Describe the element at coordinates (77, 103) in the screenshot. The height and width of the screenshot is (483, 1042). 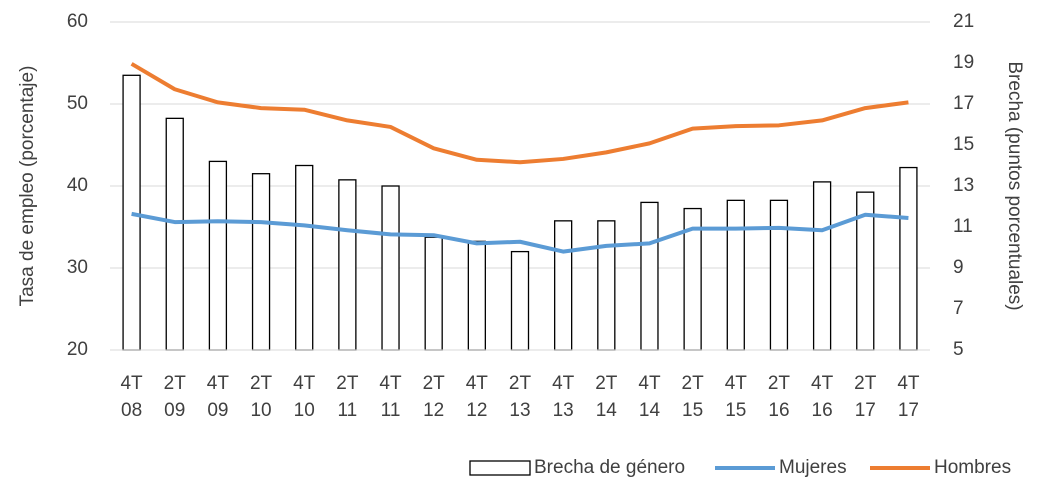
I see `y-tick-label: 50` at that location.